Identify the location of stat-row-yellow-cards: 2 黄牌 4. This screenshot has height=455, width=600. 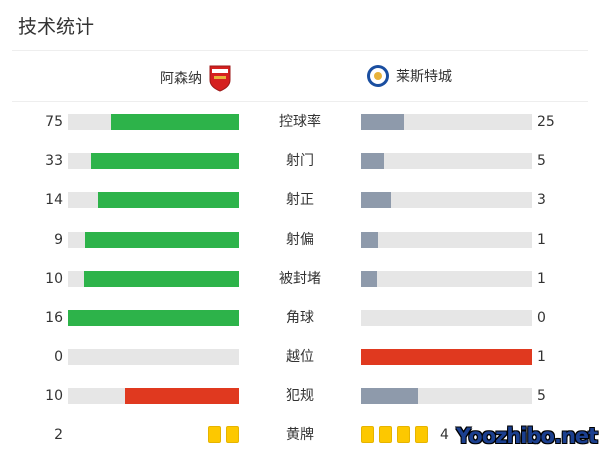
(300, 435).